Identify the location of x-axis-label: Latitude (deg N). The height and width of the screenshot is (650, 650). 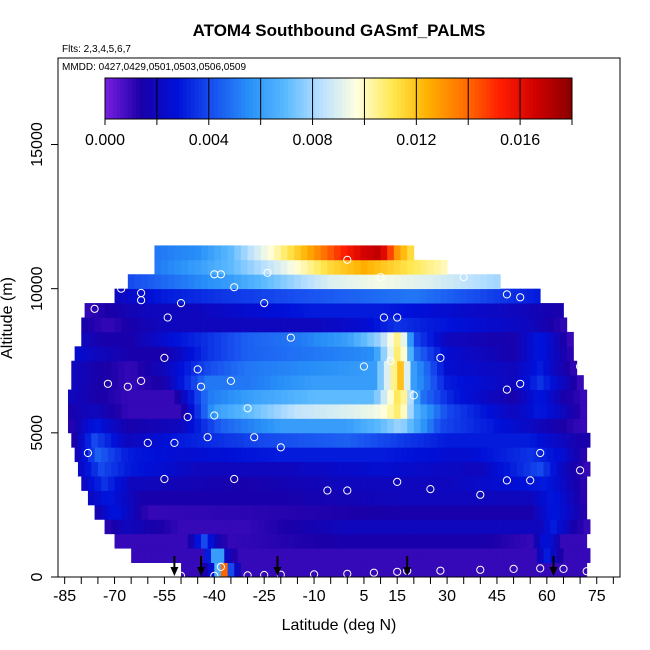
(339, 625).